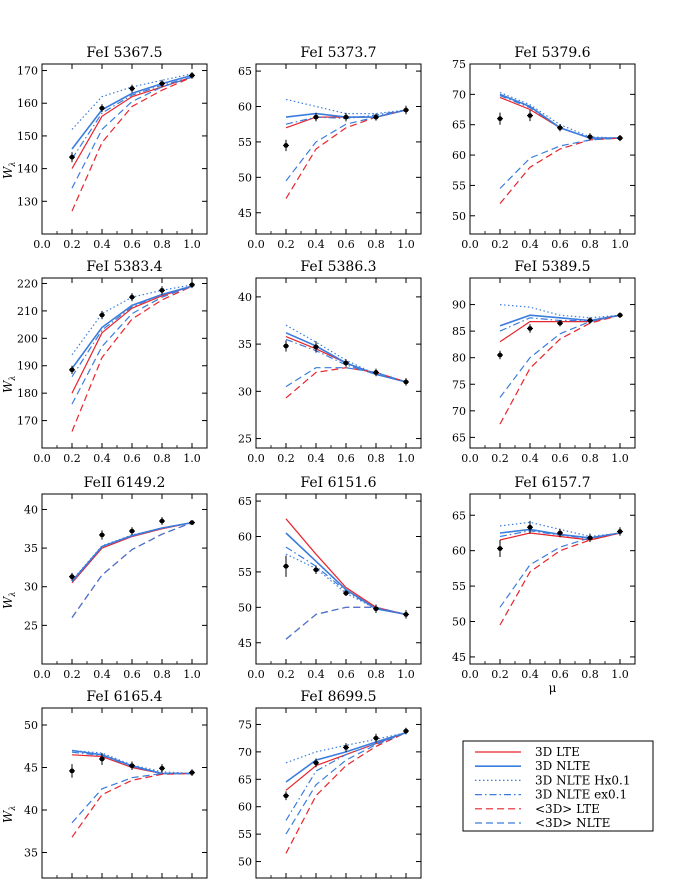 The image size is (680, 880). What do you see at coordinates (31, 853) in the screenshot?
I see `y-tick-label: 35` at bounding box center [31, 853].